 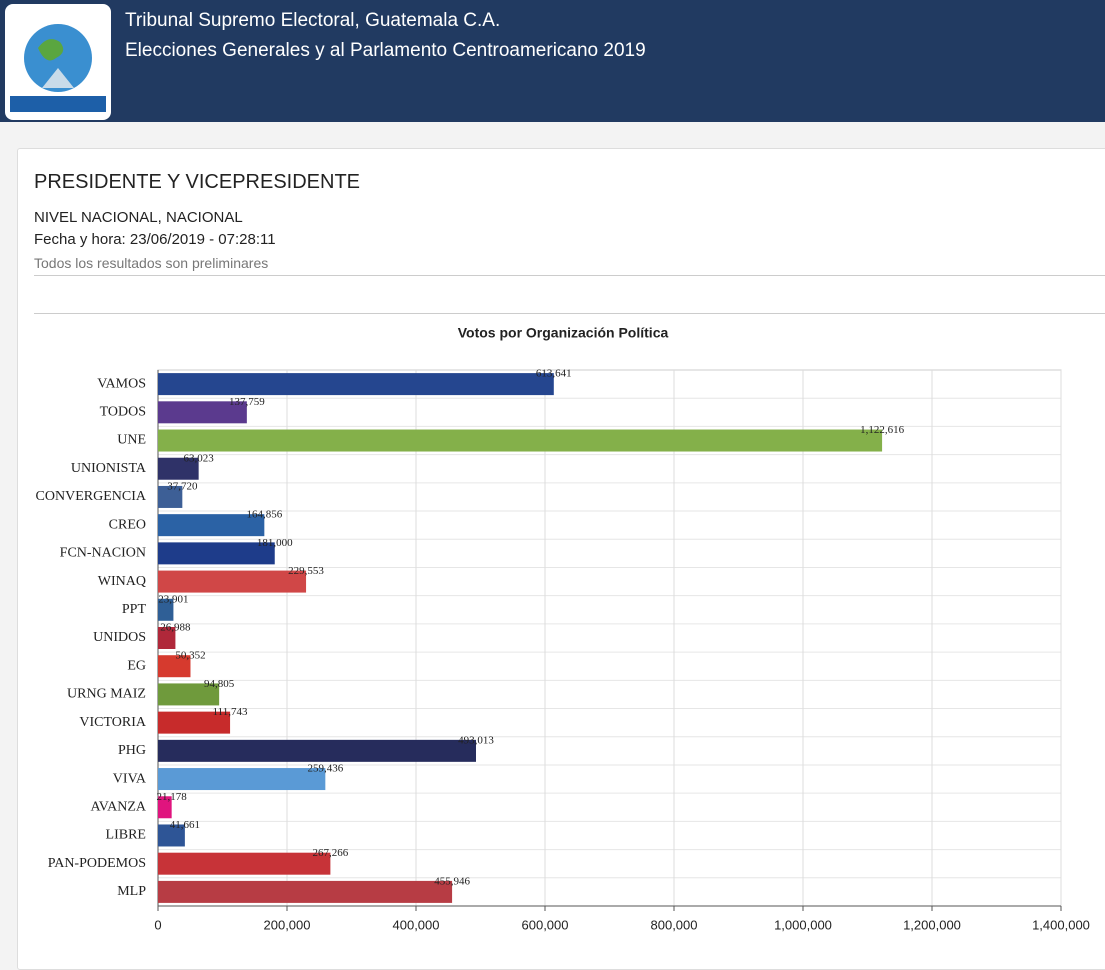 What do you see at coordinates (119, 806) in the screenshot?
I see `y-tick-label: AVANZA` at bounding box center [119, 806].